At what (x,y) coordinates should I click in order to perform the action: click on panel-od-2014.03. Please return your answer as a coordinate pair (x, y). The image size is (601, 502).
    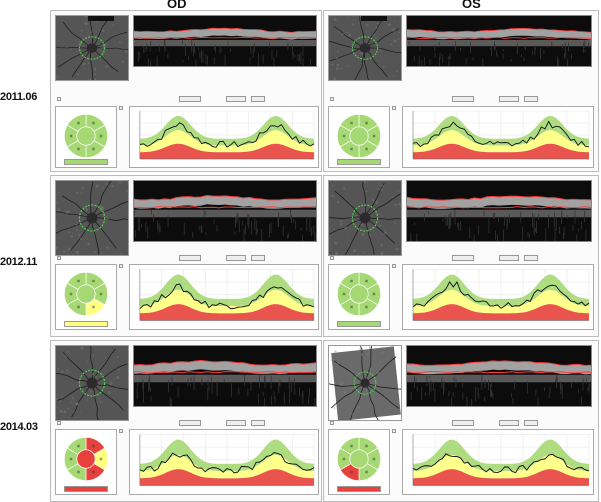
    Looking at the image, I should click on (186, 421).